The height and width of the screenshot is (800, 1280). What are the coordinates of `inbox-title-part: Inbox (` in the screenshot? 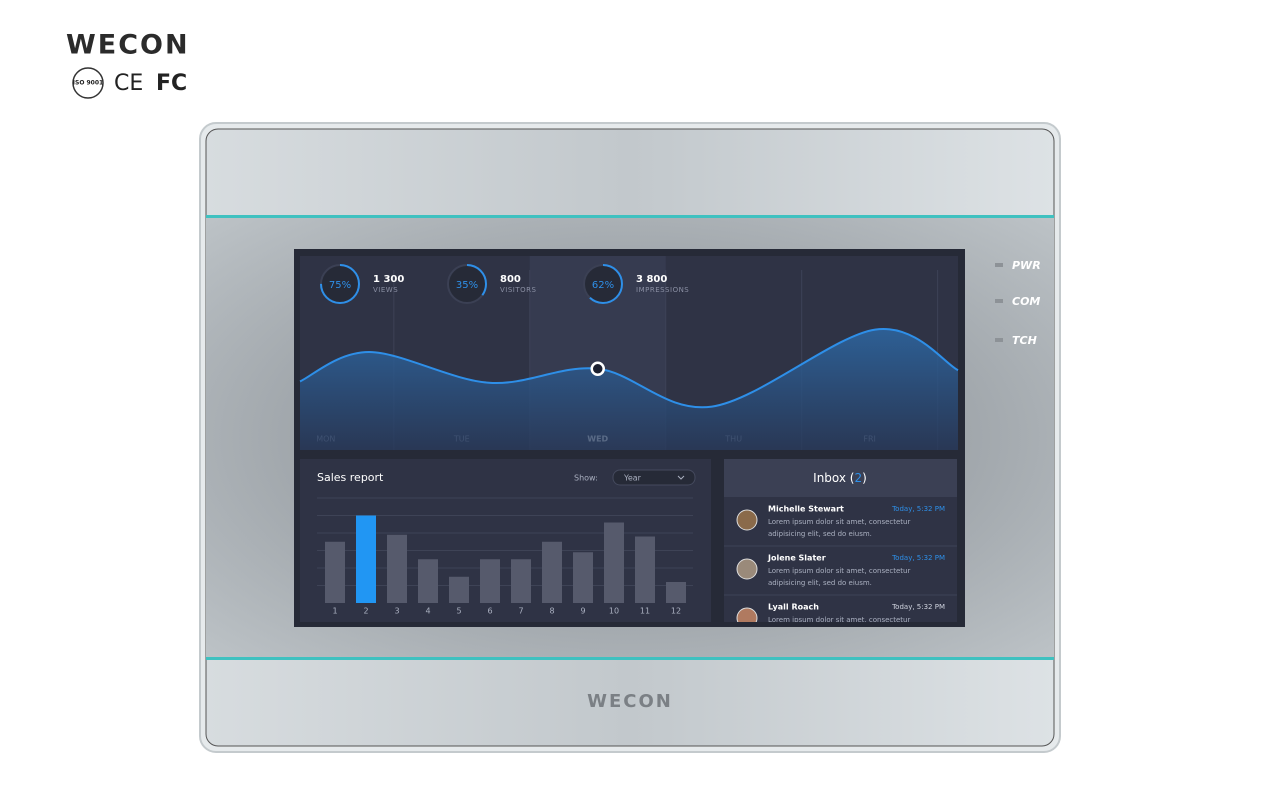 It's located at (833, 478).